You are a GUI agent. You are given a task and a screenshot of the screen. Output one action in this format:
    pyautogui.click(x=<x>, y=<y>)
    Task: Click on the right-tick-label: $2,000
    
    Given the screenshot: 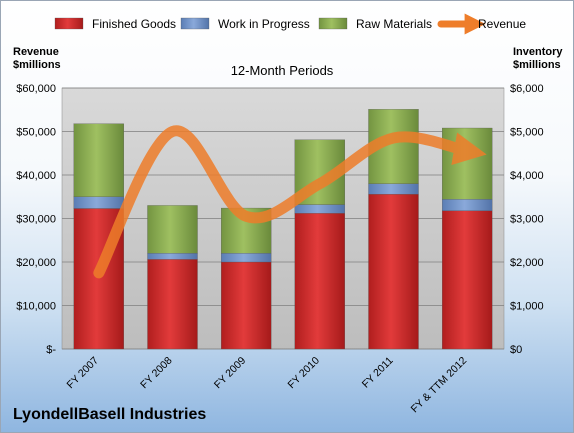 What is the action you would take?
    pyautogui.click(x=527, y=263)
    